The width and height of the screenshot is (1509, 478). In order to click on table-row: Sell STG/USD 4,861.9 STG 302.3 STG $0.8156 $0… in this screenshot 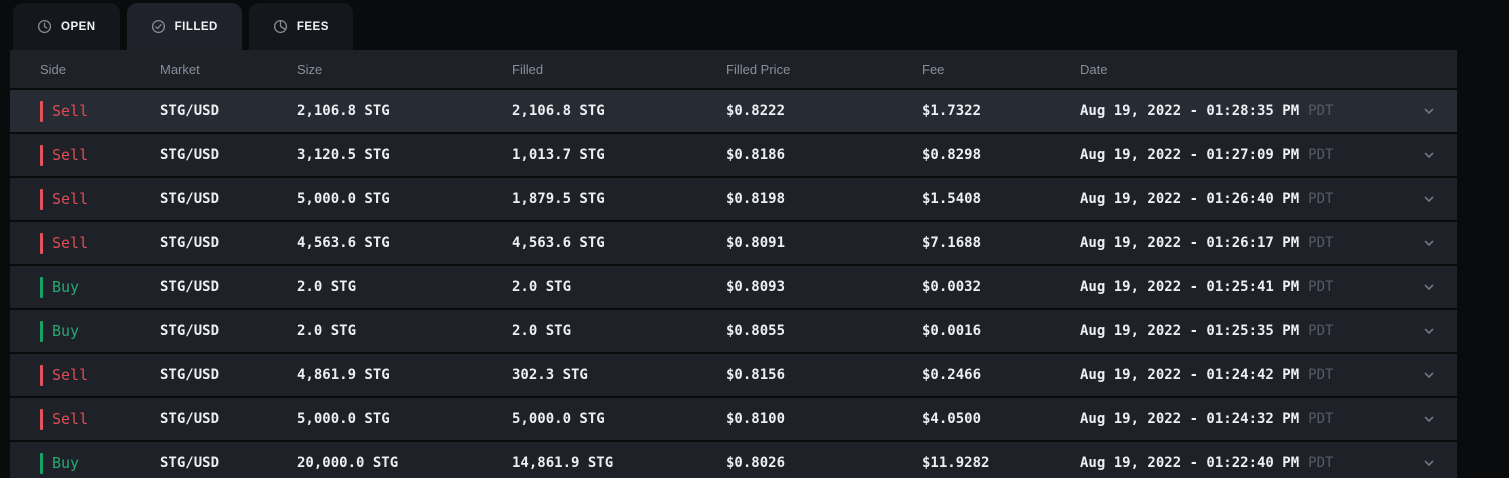, I will do `click(733, 375)`.